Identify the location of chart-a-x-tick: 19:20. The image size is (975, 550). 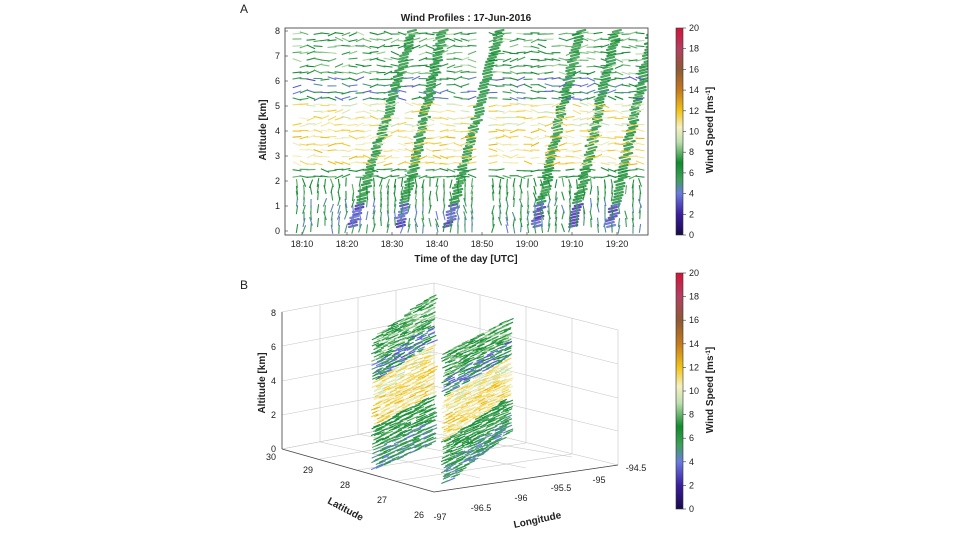
(617, 244).